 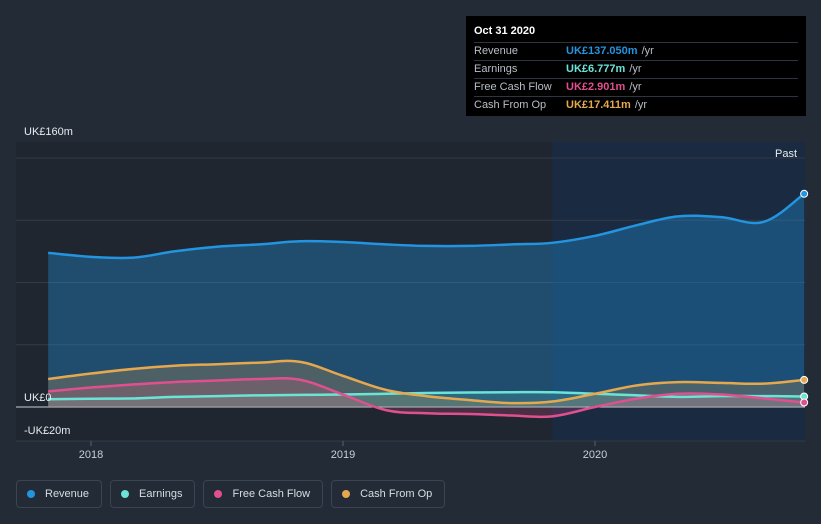 I want to click on tooltip-value: UK£137.050m, so click(x=602, y=51).